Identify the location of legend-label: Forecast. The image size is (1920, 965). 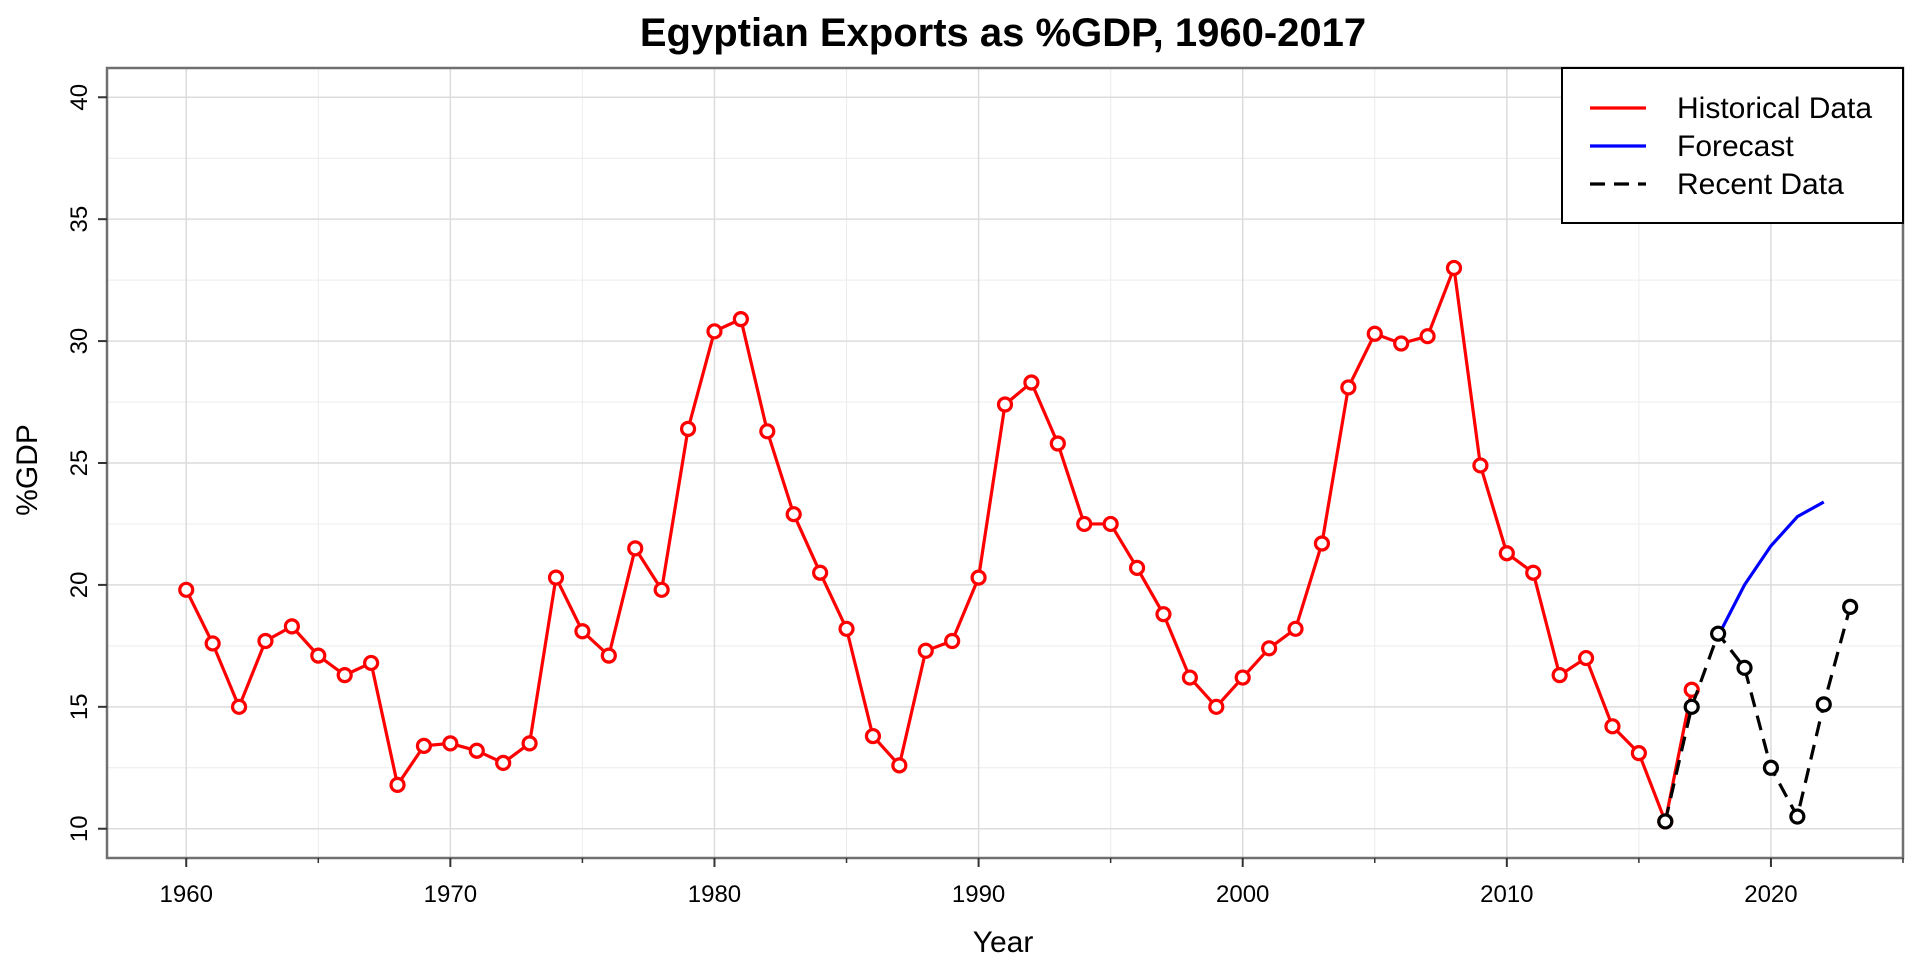
(1735, 146).